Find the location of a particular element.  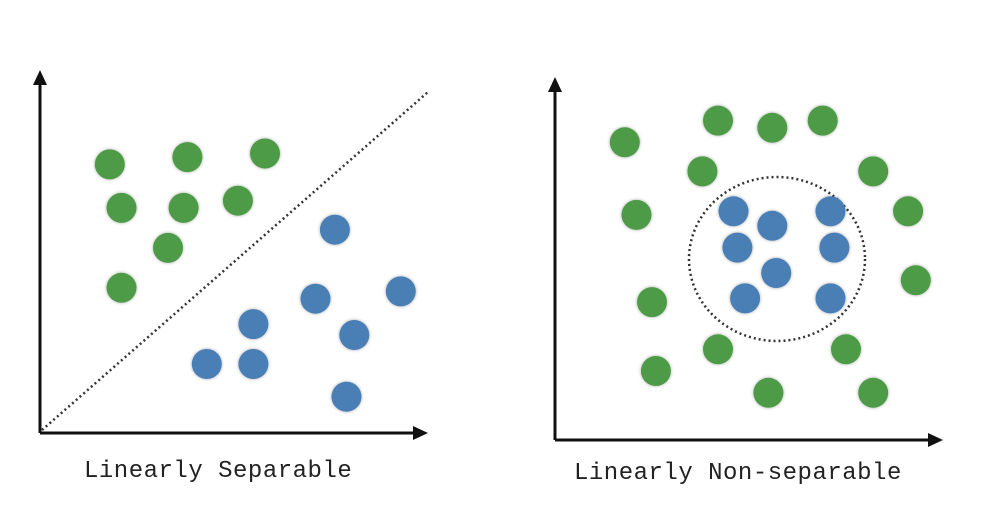

caption-linearly-non-separable: Linearly Non-separable is located at coordinates (738, 473).